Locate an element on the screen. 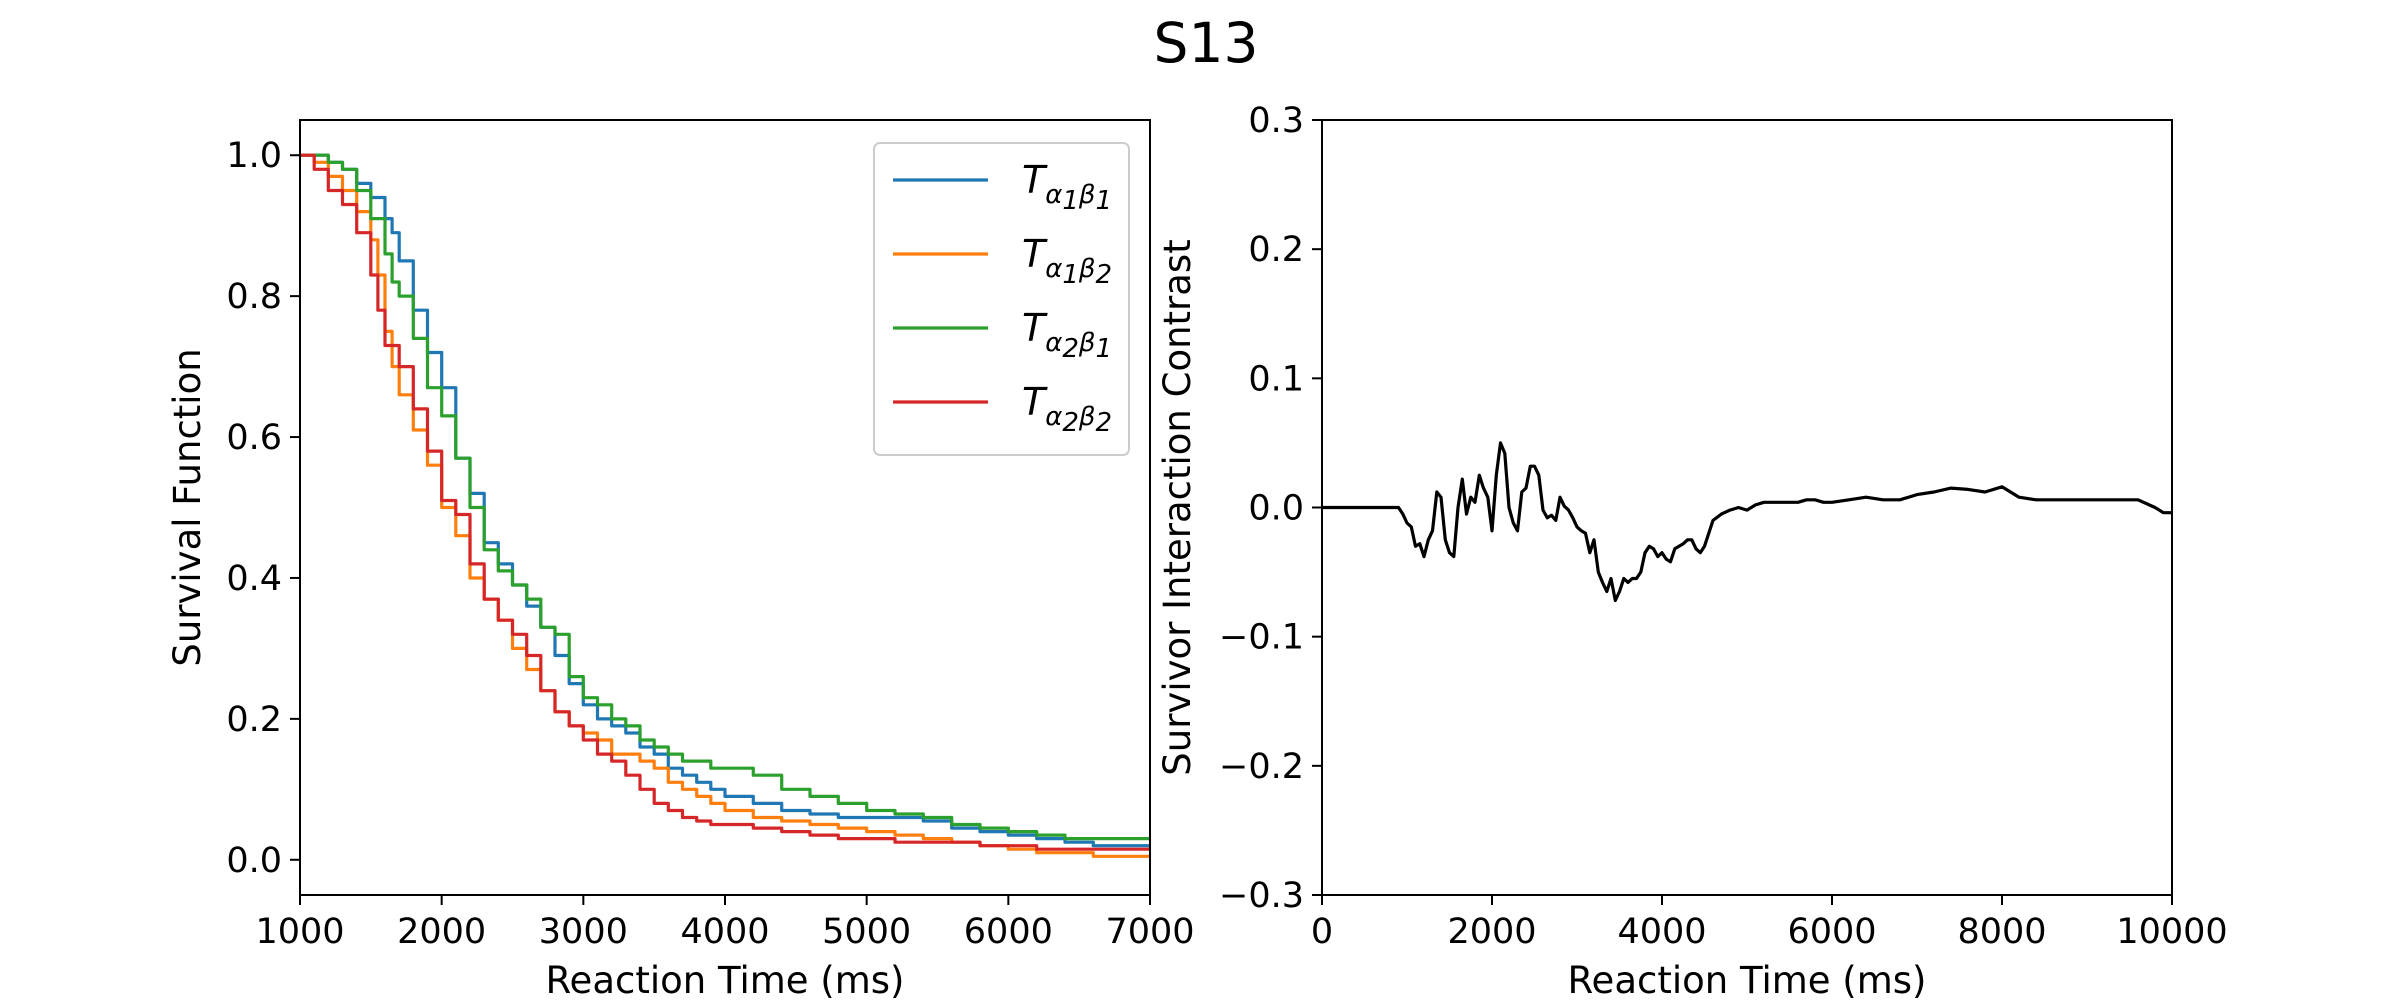  legend-box is located at coordinates (1001, 299).